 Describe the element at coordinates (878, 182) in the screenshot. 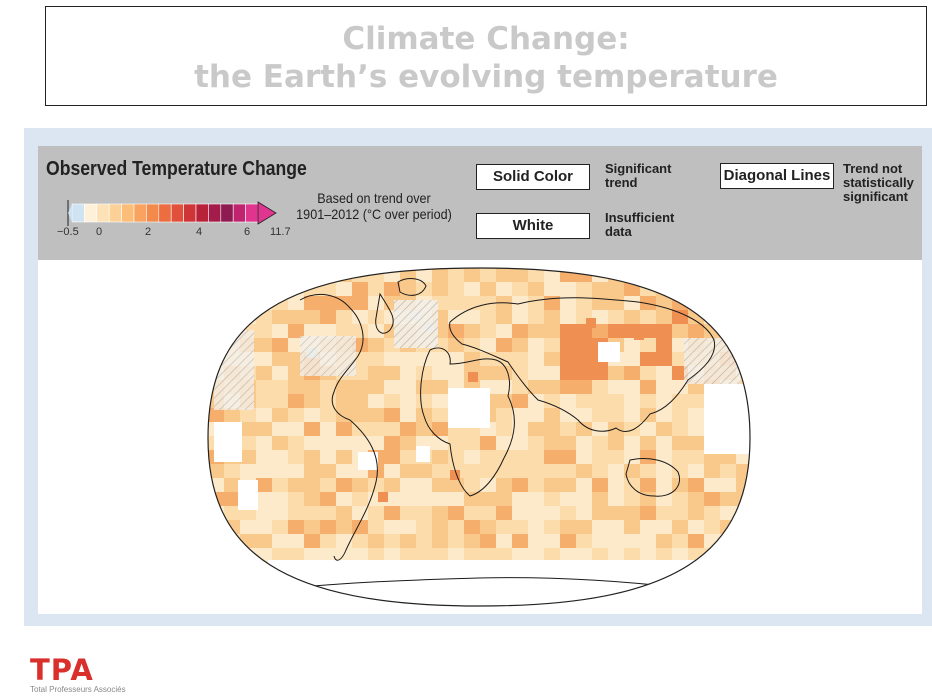

I see `key-diagonal-lines-desc: Trend not statistically significant` at that location.